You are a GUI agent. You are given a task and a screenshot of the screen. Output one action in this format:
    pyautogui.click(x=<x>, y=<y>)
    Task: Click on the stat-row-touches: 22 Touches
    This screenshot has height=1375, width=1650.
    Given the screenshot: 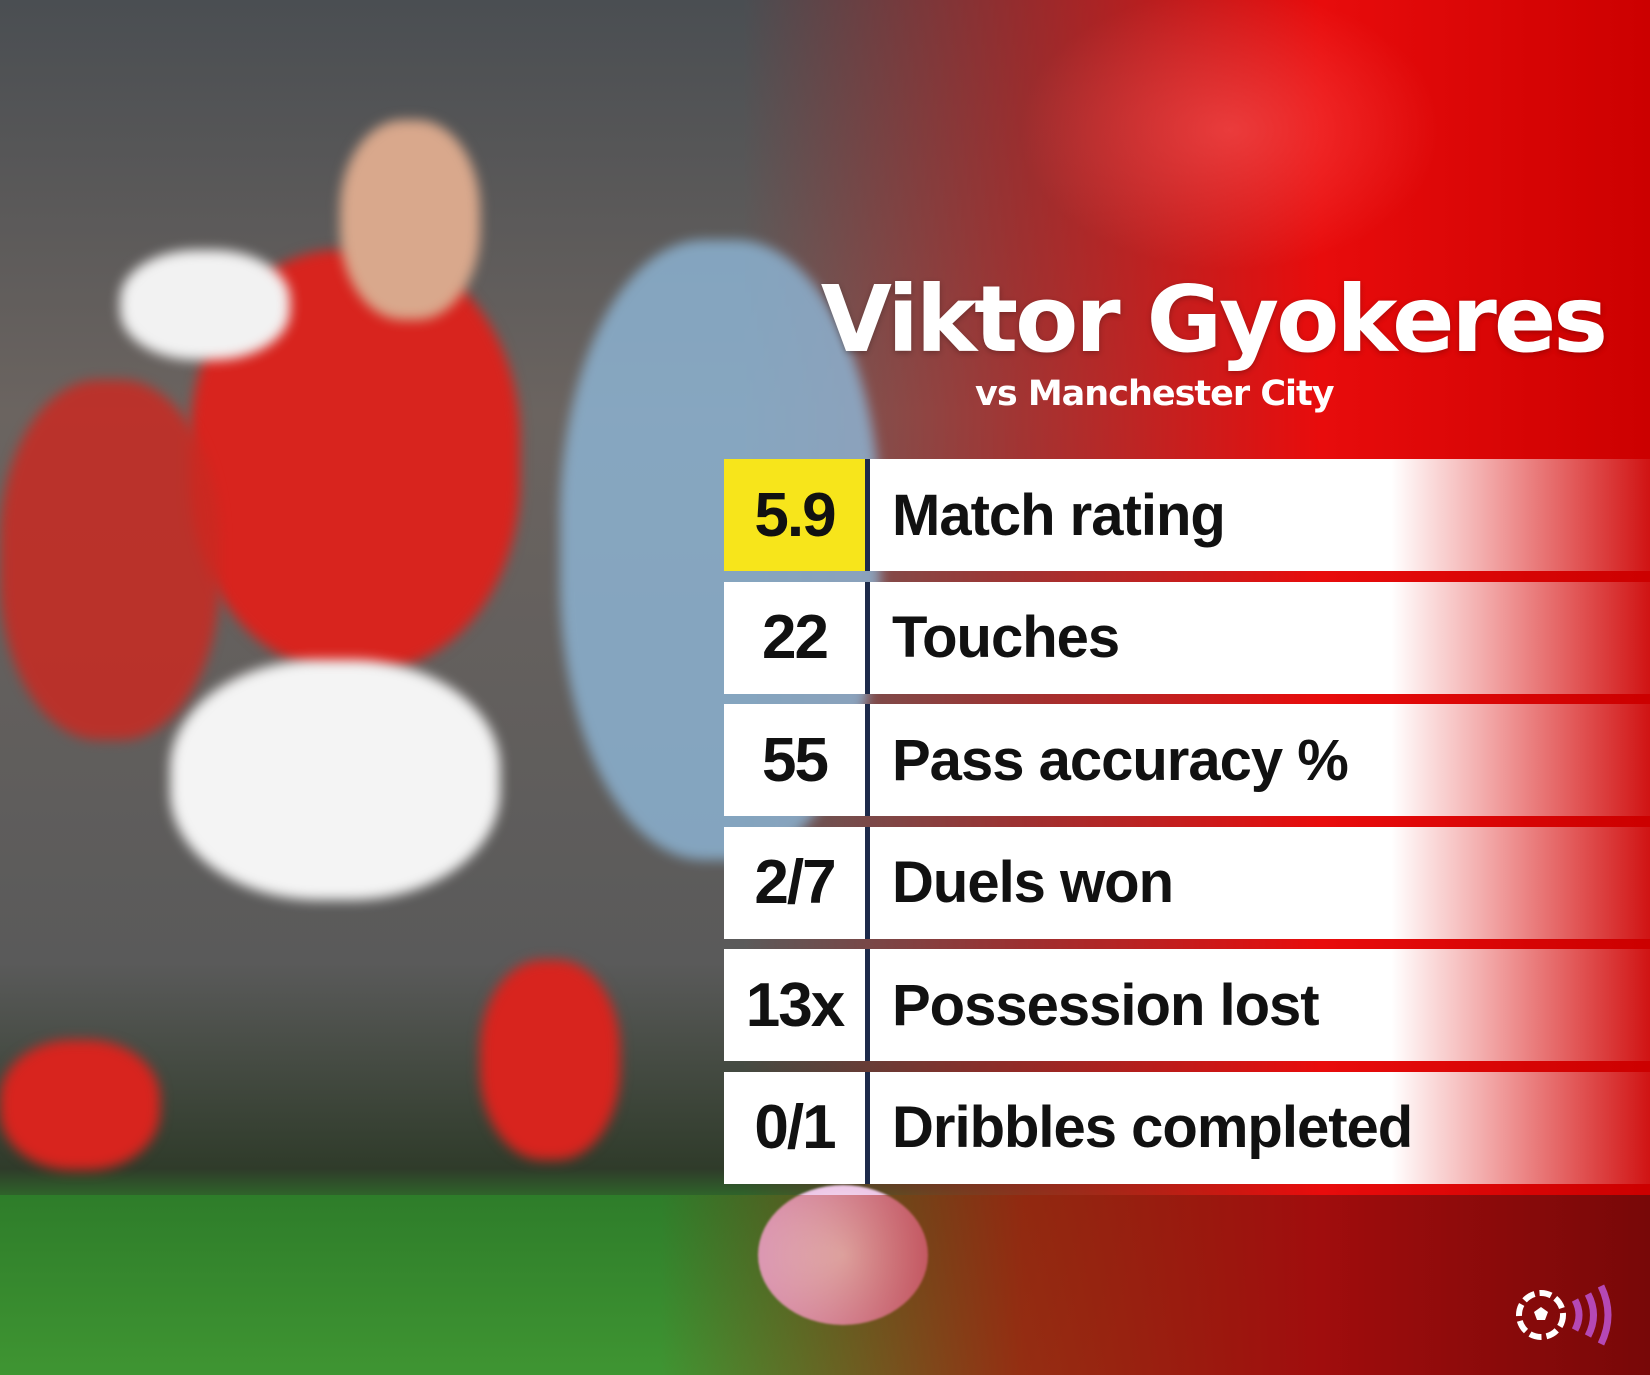 What is the action you would take?
    pyautogui.click(x=1187, y=637)
    